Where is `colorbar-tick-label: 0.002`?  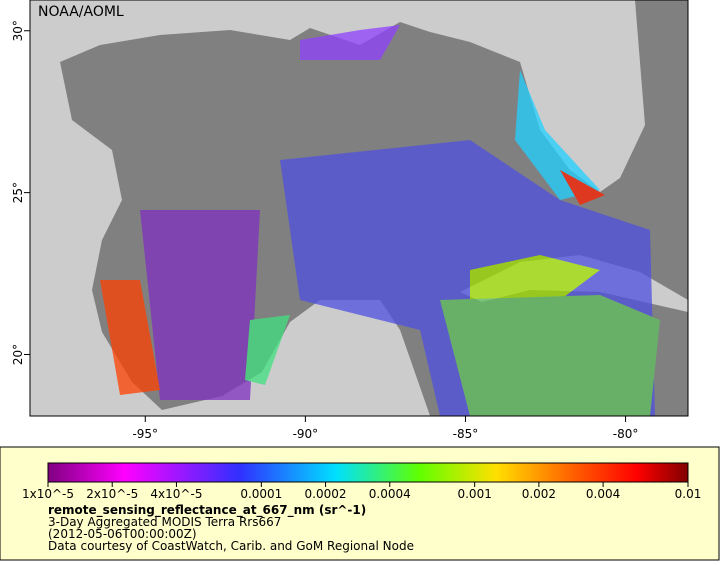
colorbar-tick-label: 0.002 is located at coordinates (539, 494).